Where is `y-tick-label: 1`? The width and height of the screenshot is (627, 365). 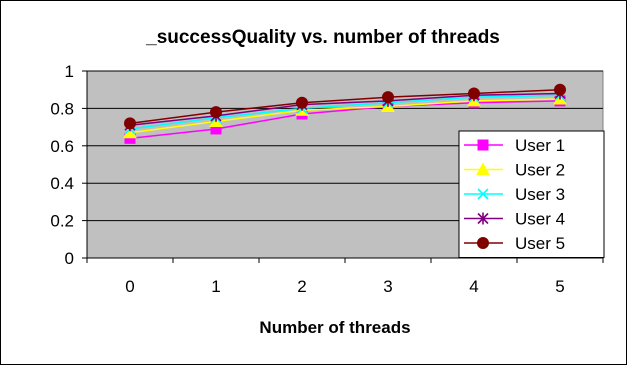 y-tick-label: 1 is located at coordinates (69, 71).